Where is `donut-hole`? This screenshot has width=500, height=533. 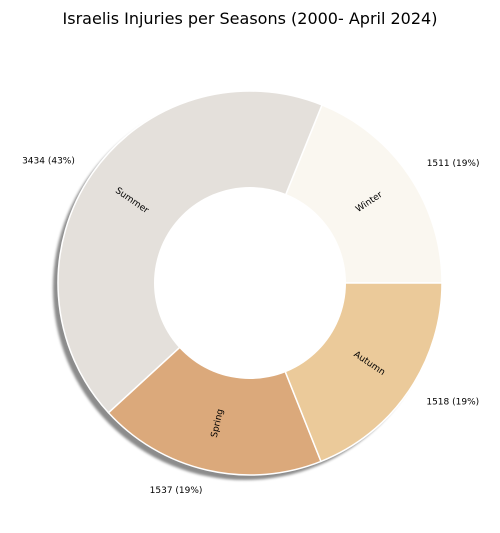 donut-hole is located at coordinates (250, 283).